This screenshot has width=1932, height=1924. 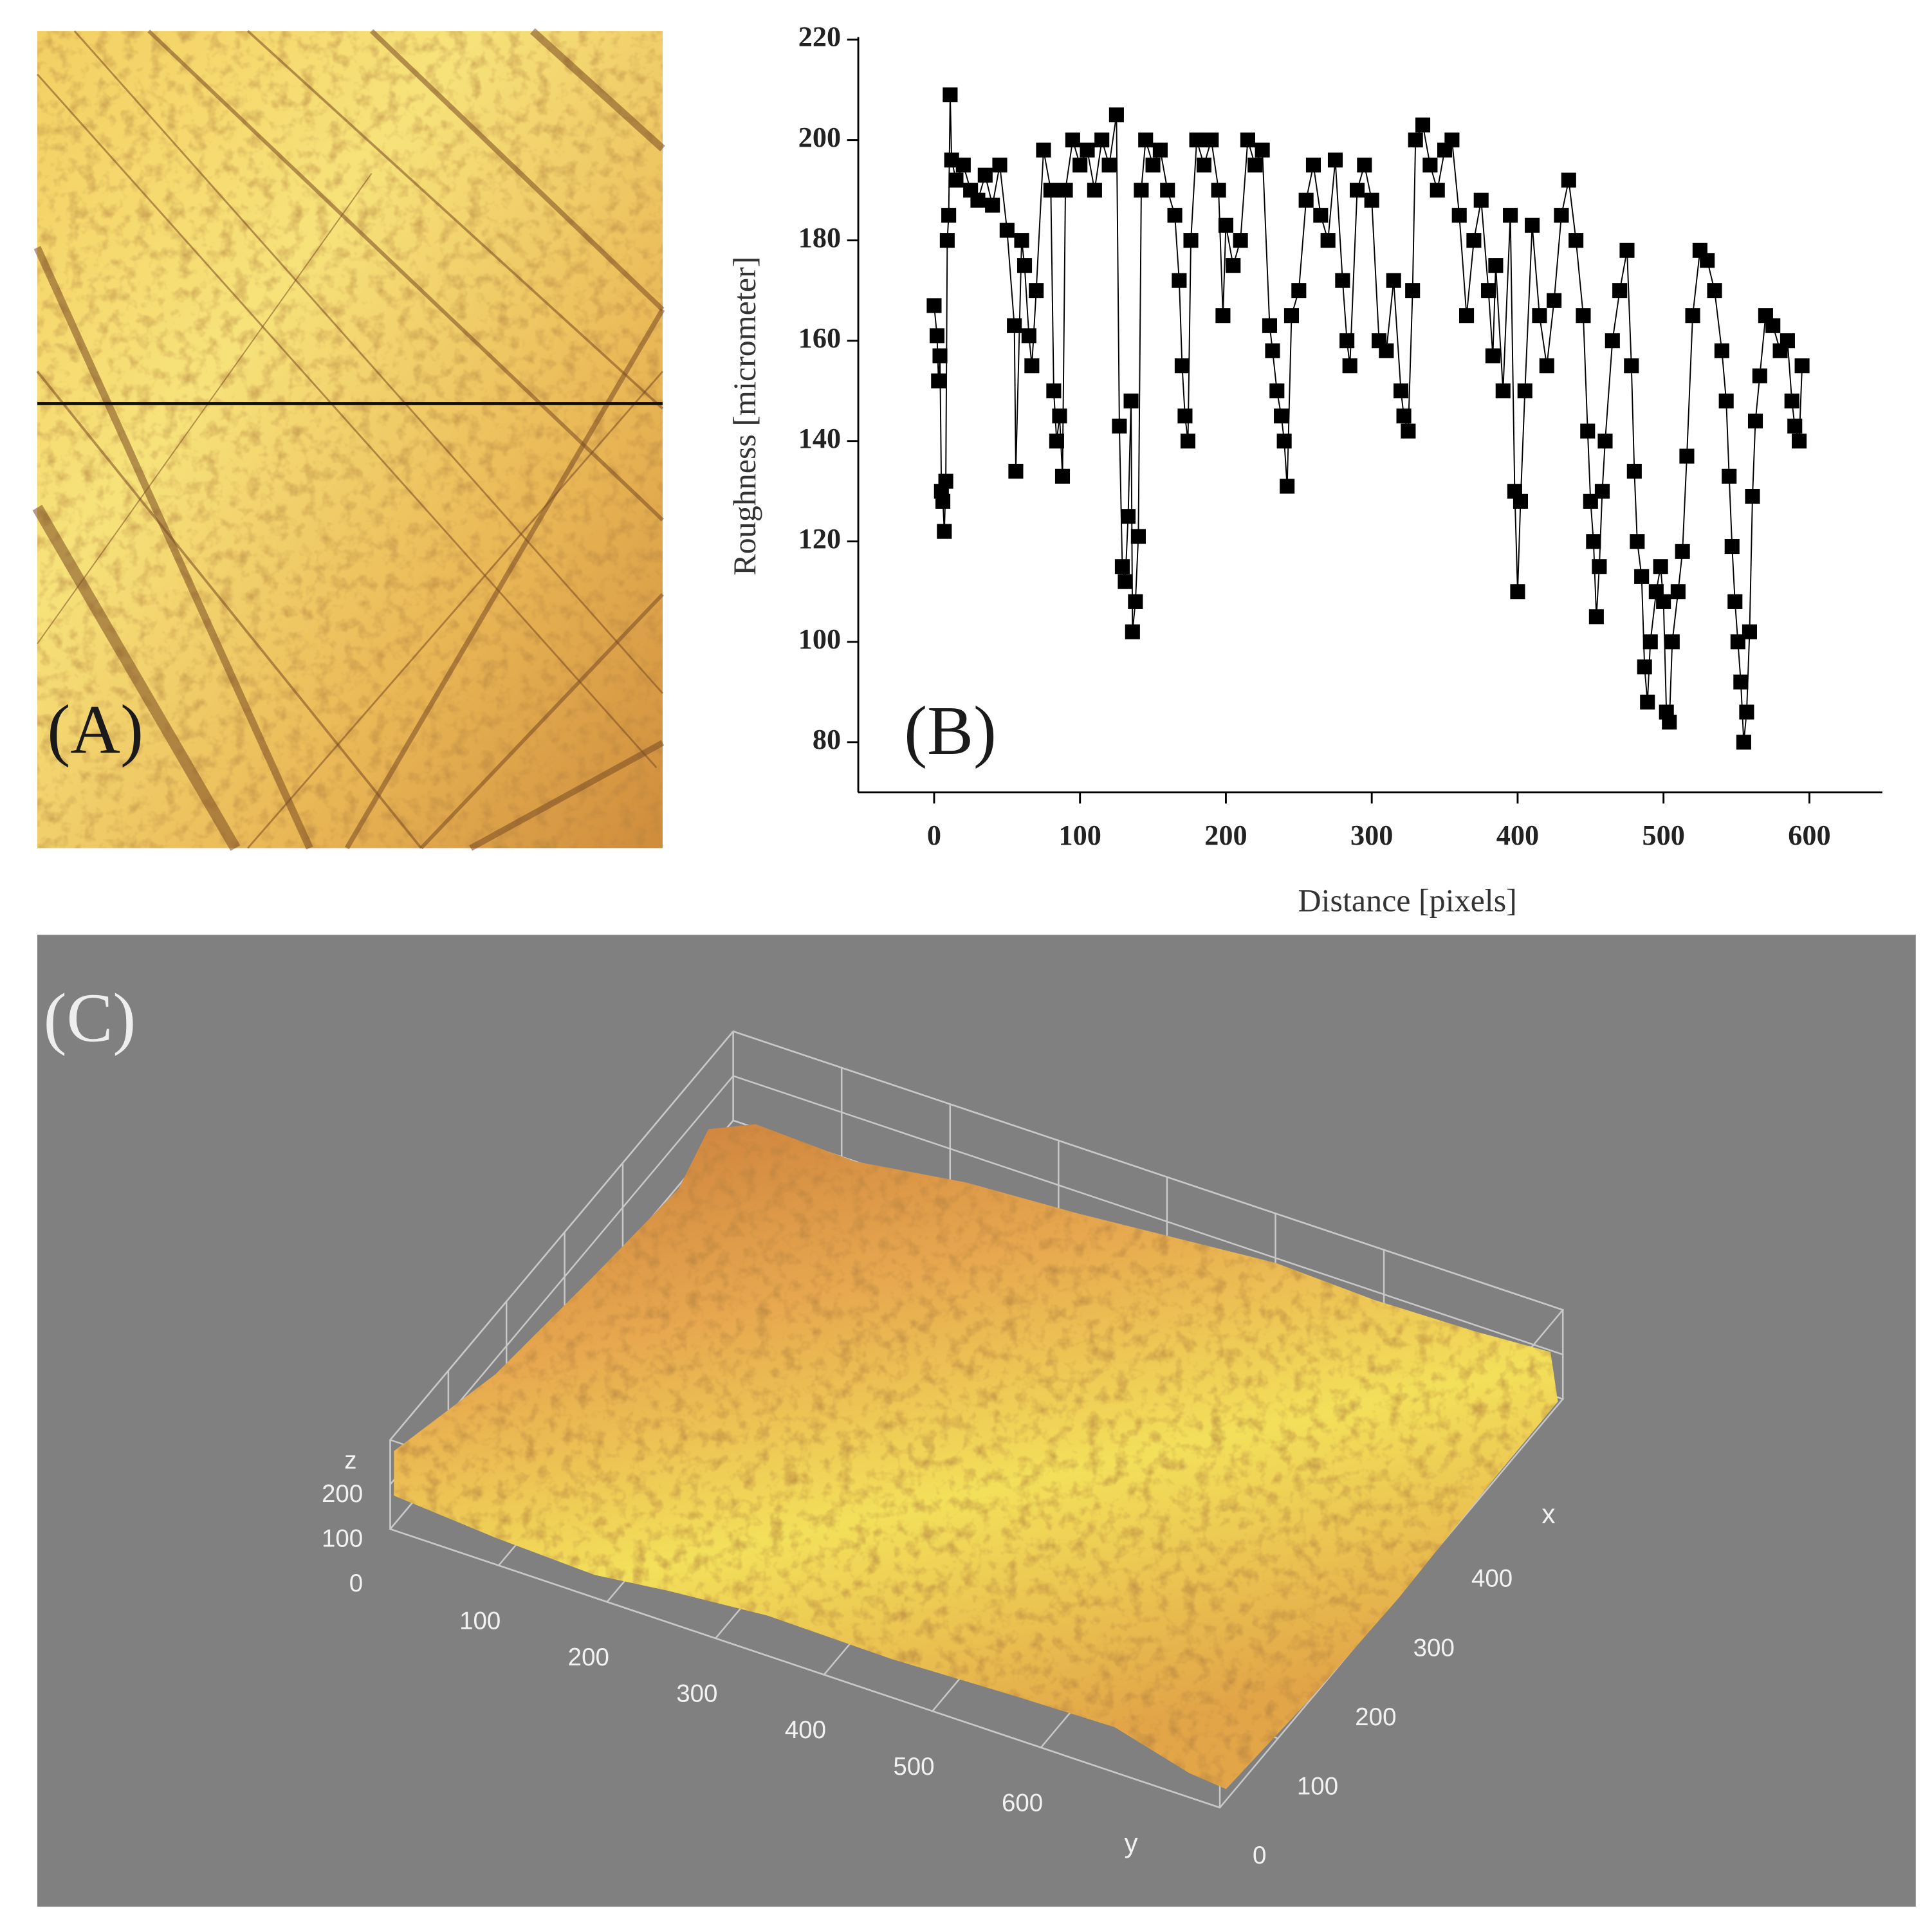 What do you see at coordinates (819, 338) in the screenshot?
I see `y-tick-label: 160` at bounding box center [819, 338].